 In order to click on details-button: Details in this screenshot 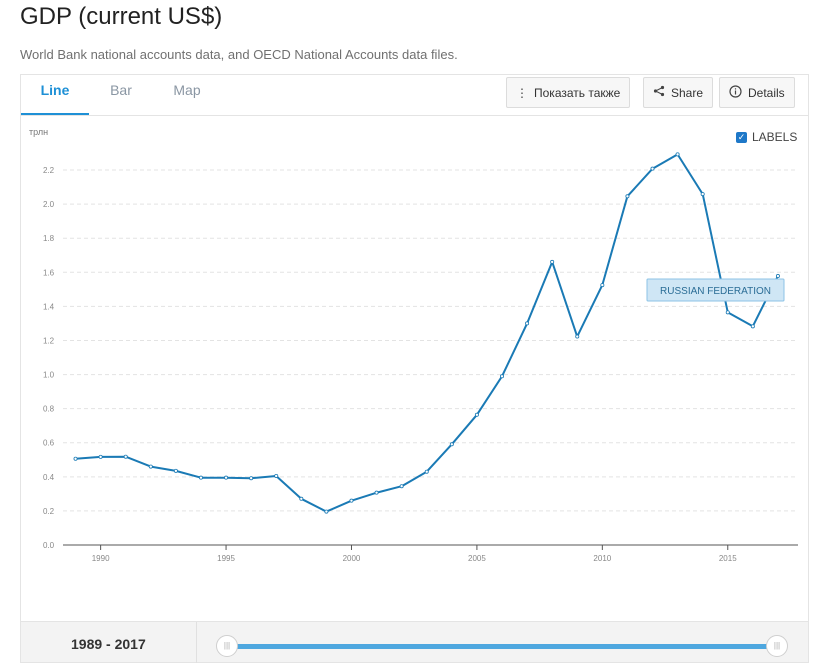, I will do `click(757, 92)`.